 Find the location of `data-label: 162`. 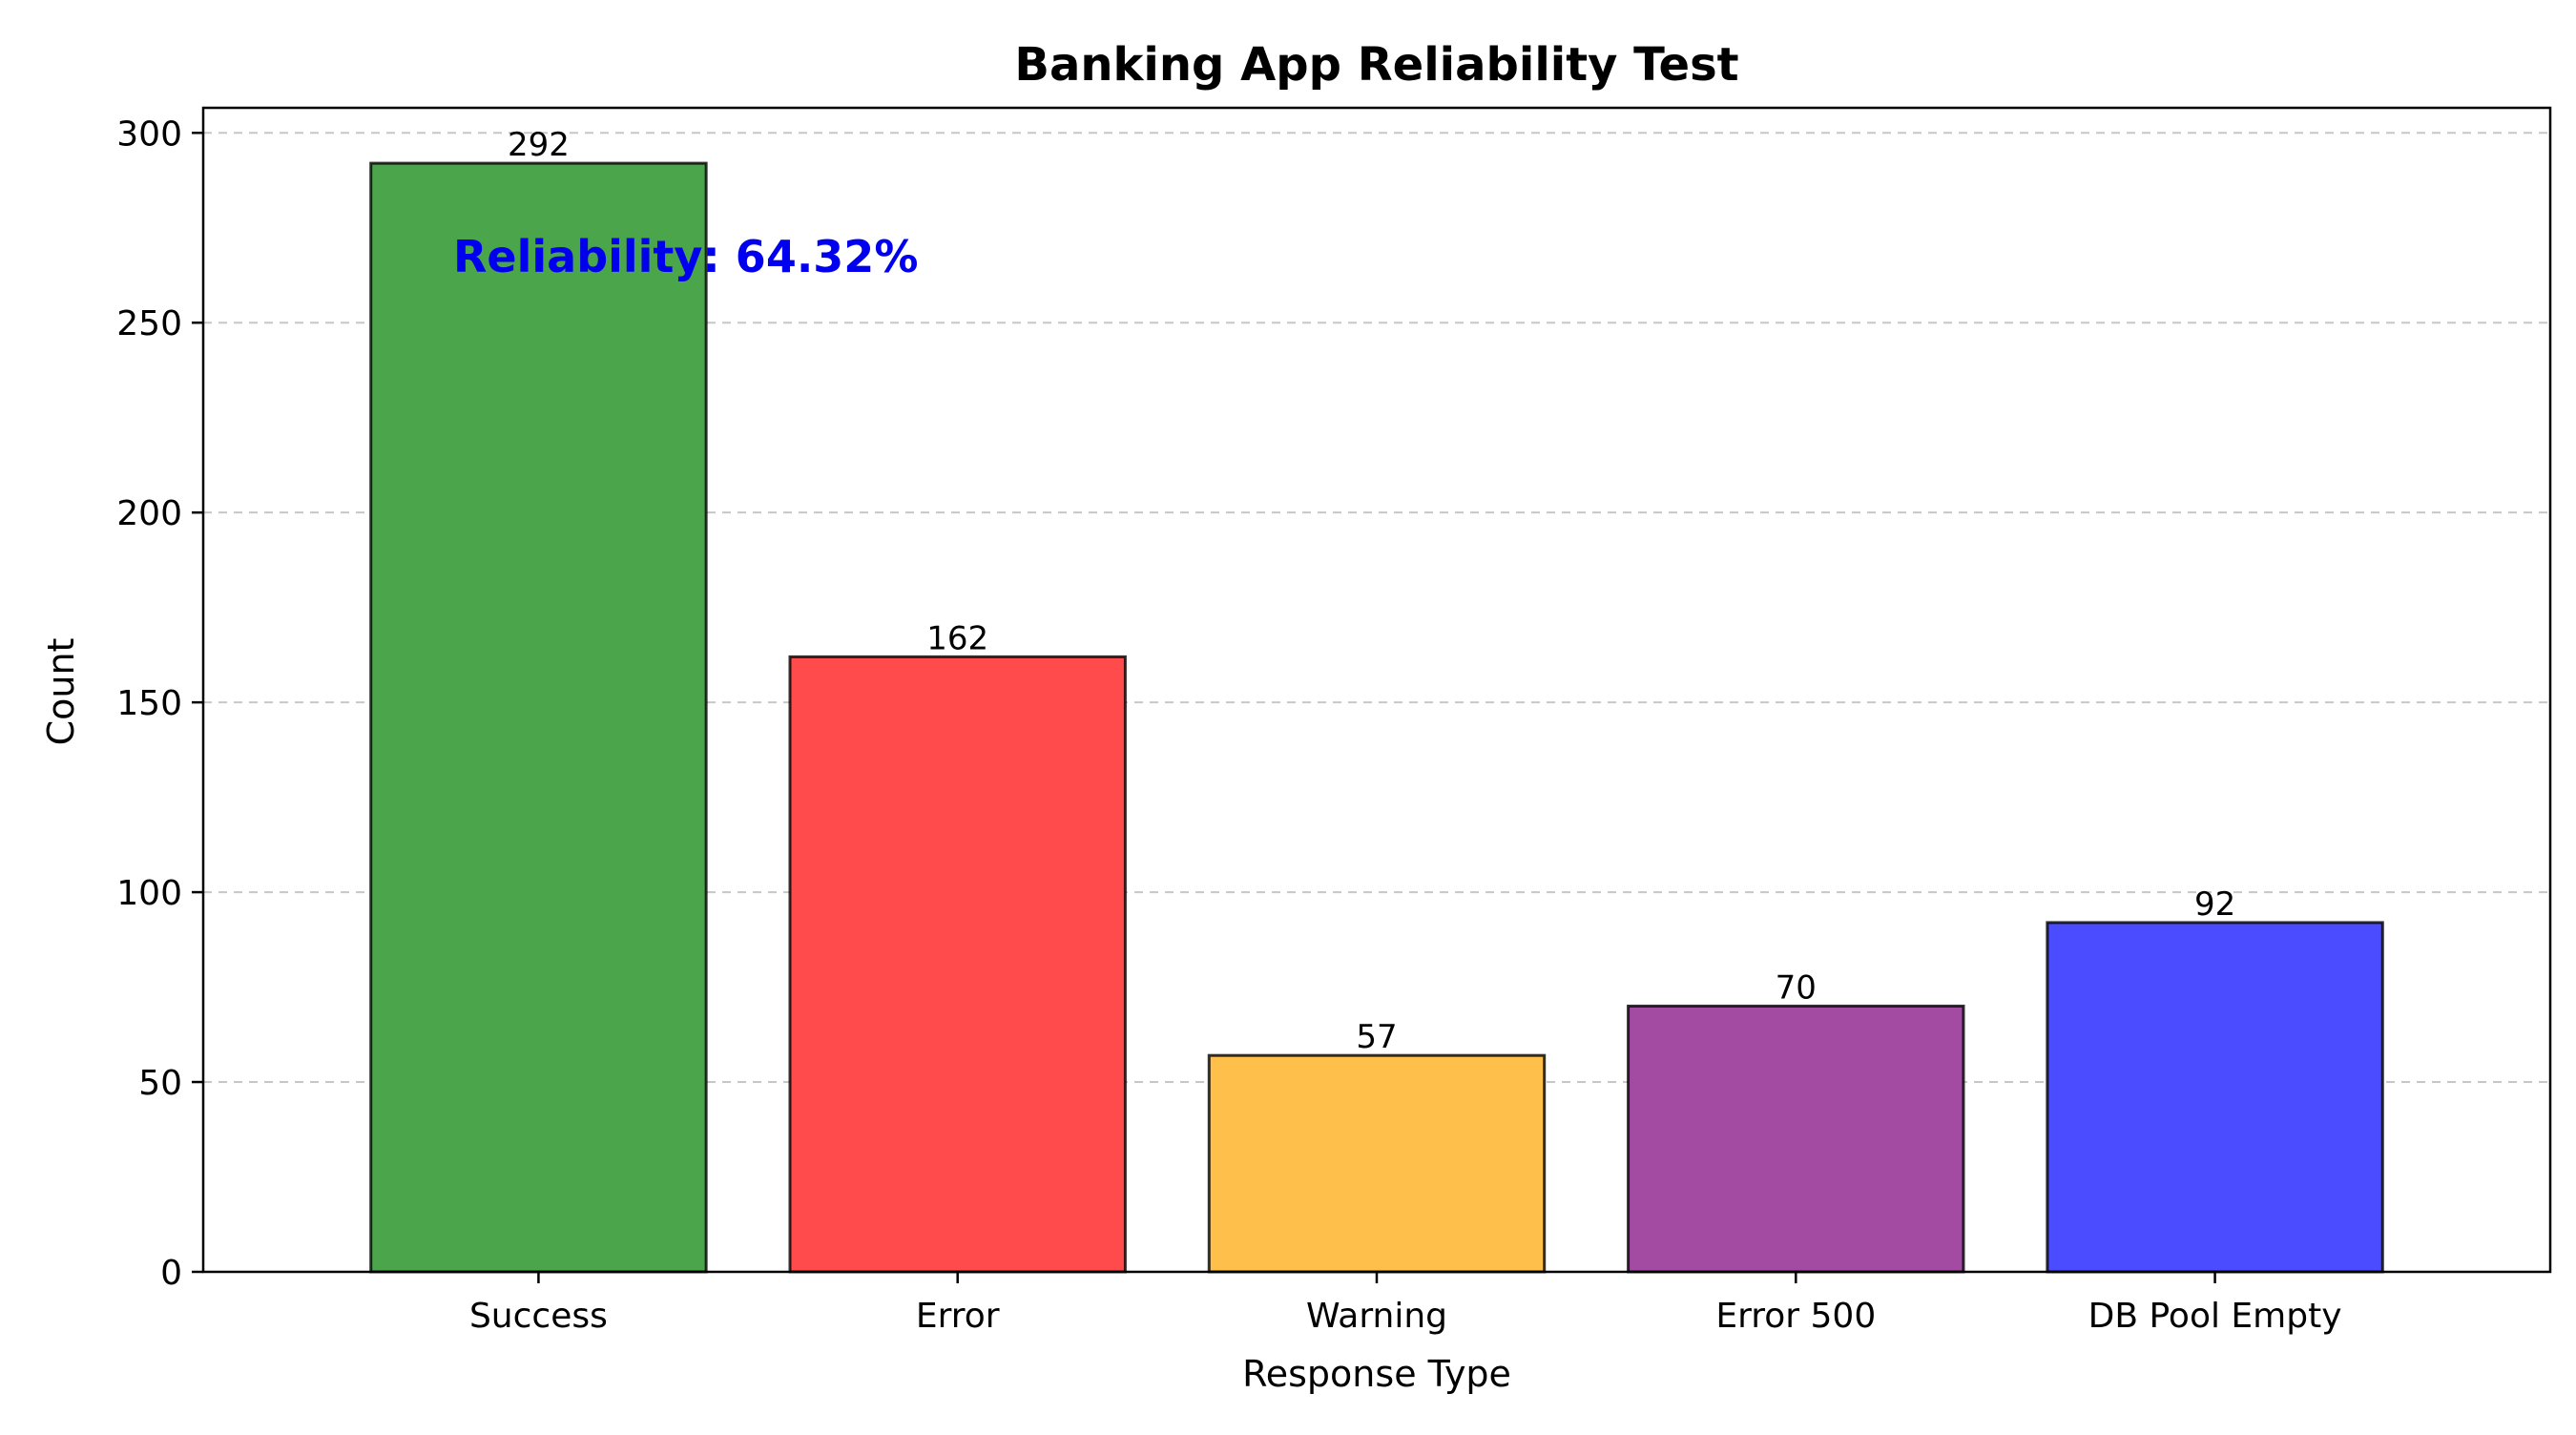

data-label: 162 is located at coordinates (957, 638).